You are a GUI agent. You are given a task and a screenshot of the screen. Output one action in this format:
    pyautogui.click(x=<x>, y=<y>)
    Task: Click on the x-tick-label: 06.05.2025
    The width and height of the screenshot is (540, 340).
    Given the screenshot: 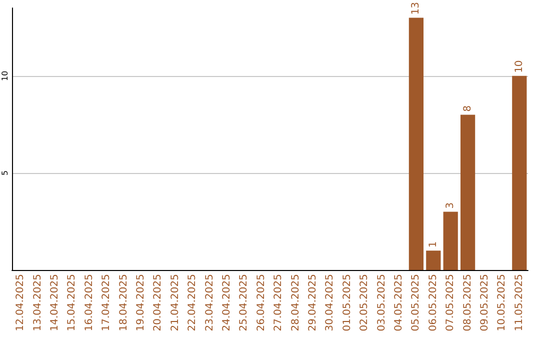 What is the action you would take?
    pyautogui.click(x=433, y=303)
    